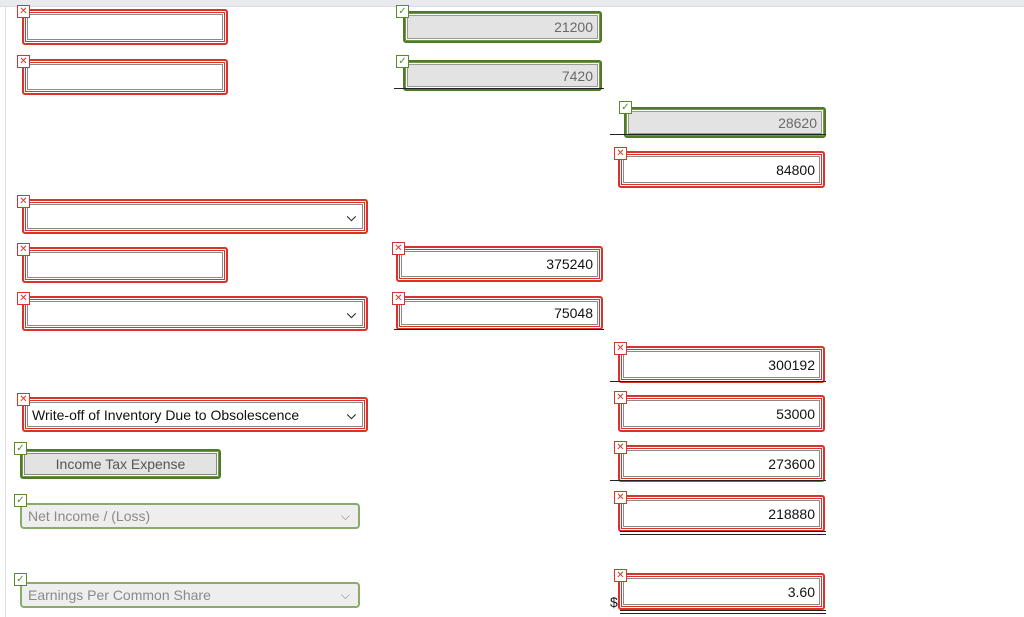 This screenshot has height=617, width=1024. What do you see at coordinates (5, 311) in the screenshot?
I see `left-border` at bounding box center [5, 311].